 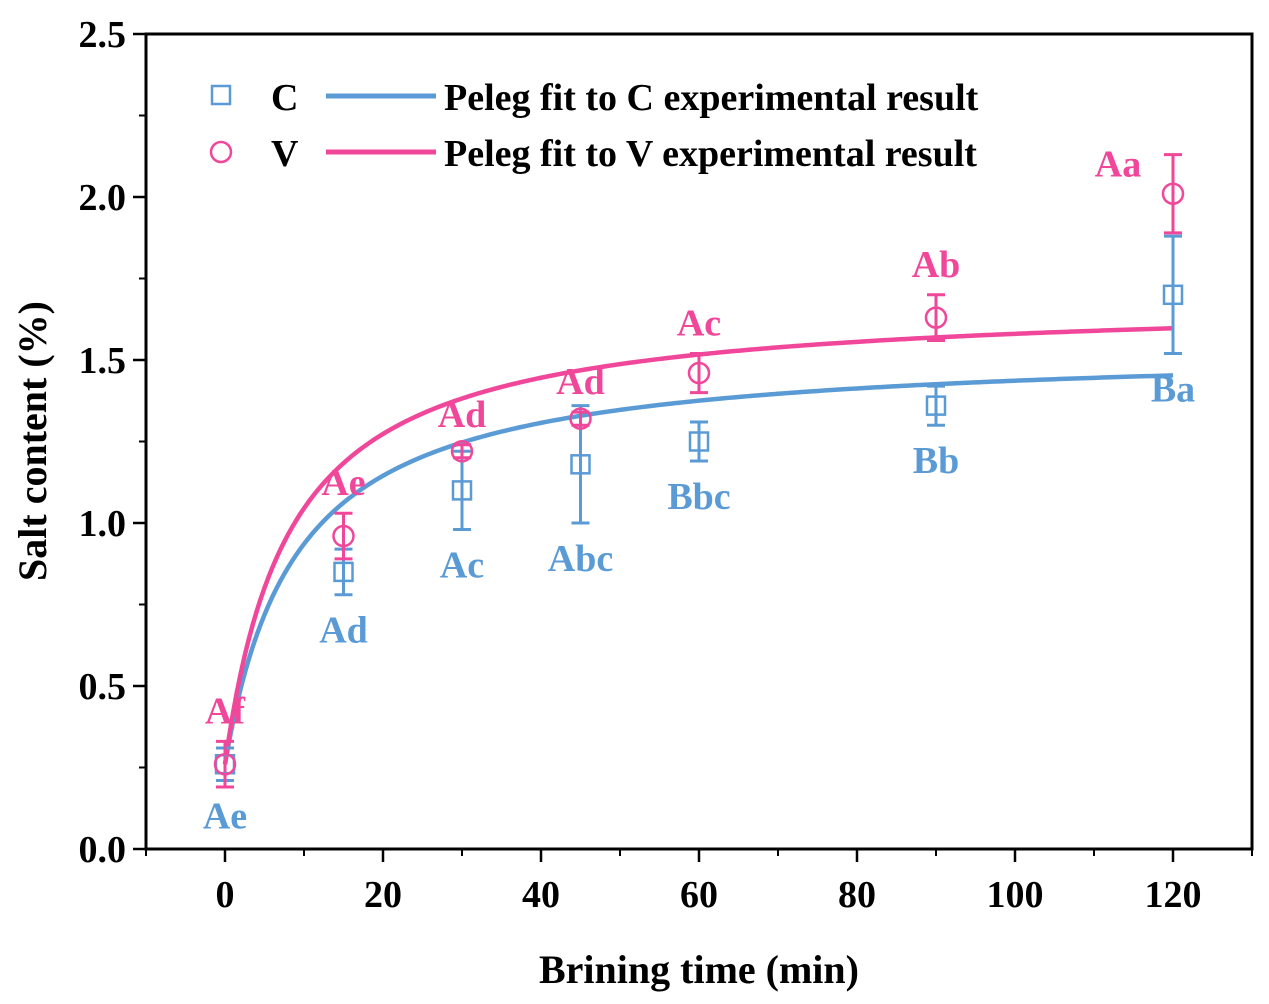 What do you see at coordinates (1015, 895) in the screenshot?
I see `x-tick-label: 100` at bounding box center [1015, 895].